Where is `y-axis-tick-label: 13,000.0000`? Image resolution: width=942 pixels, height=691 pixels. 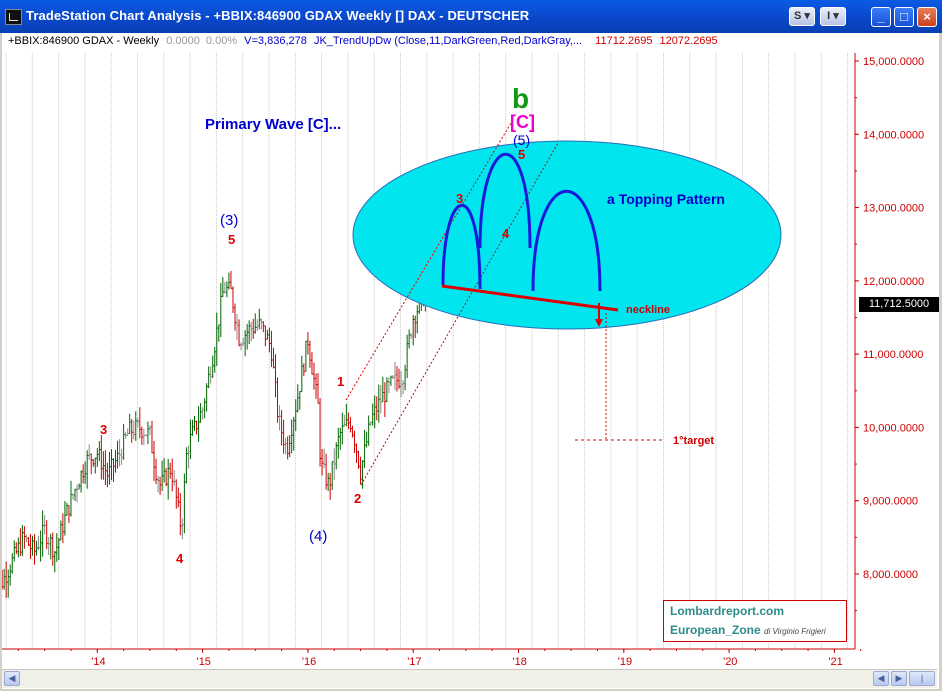 y-axis-tick-label: 13,000.0000 is located at coordinates (893, 209).